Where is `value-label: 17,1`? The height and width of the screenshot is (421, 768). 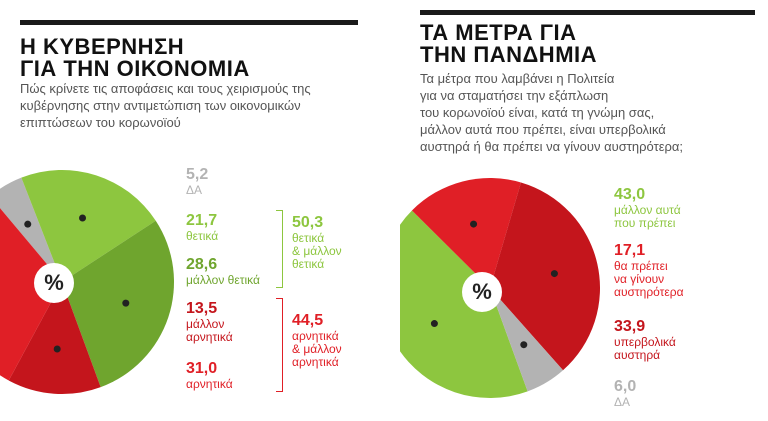 value-label: 17,1 is located at coordinates (630, 250).